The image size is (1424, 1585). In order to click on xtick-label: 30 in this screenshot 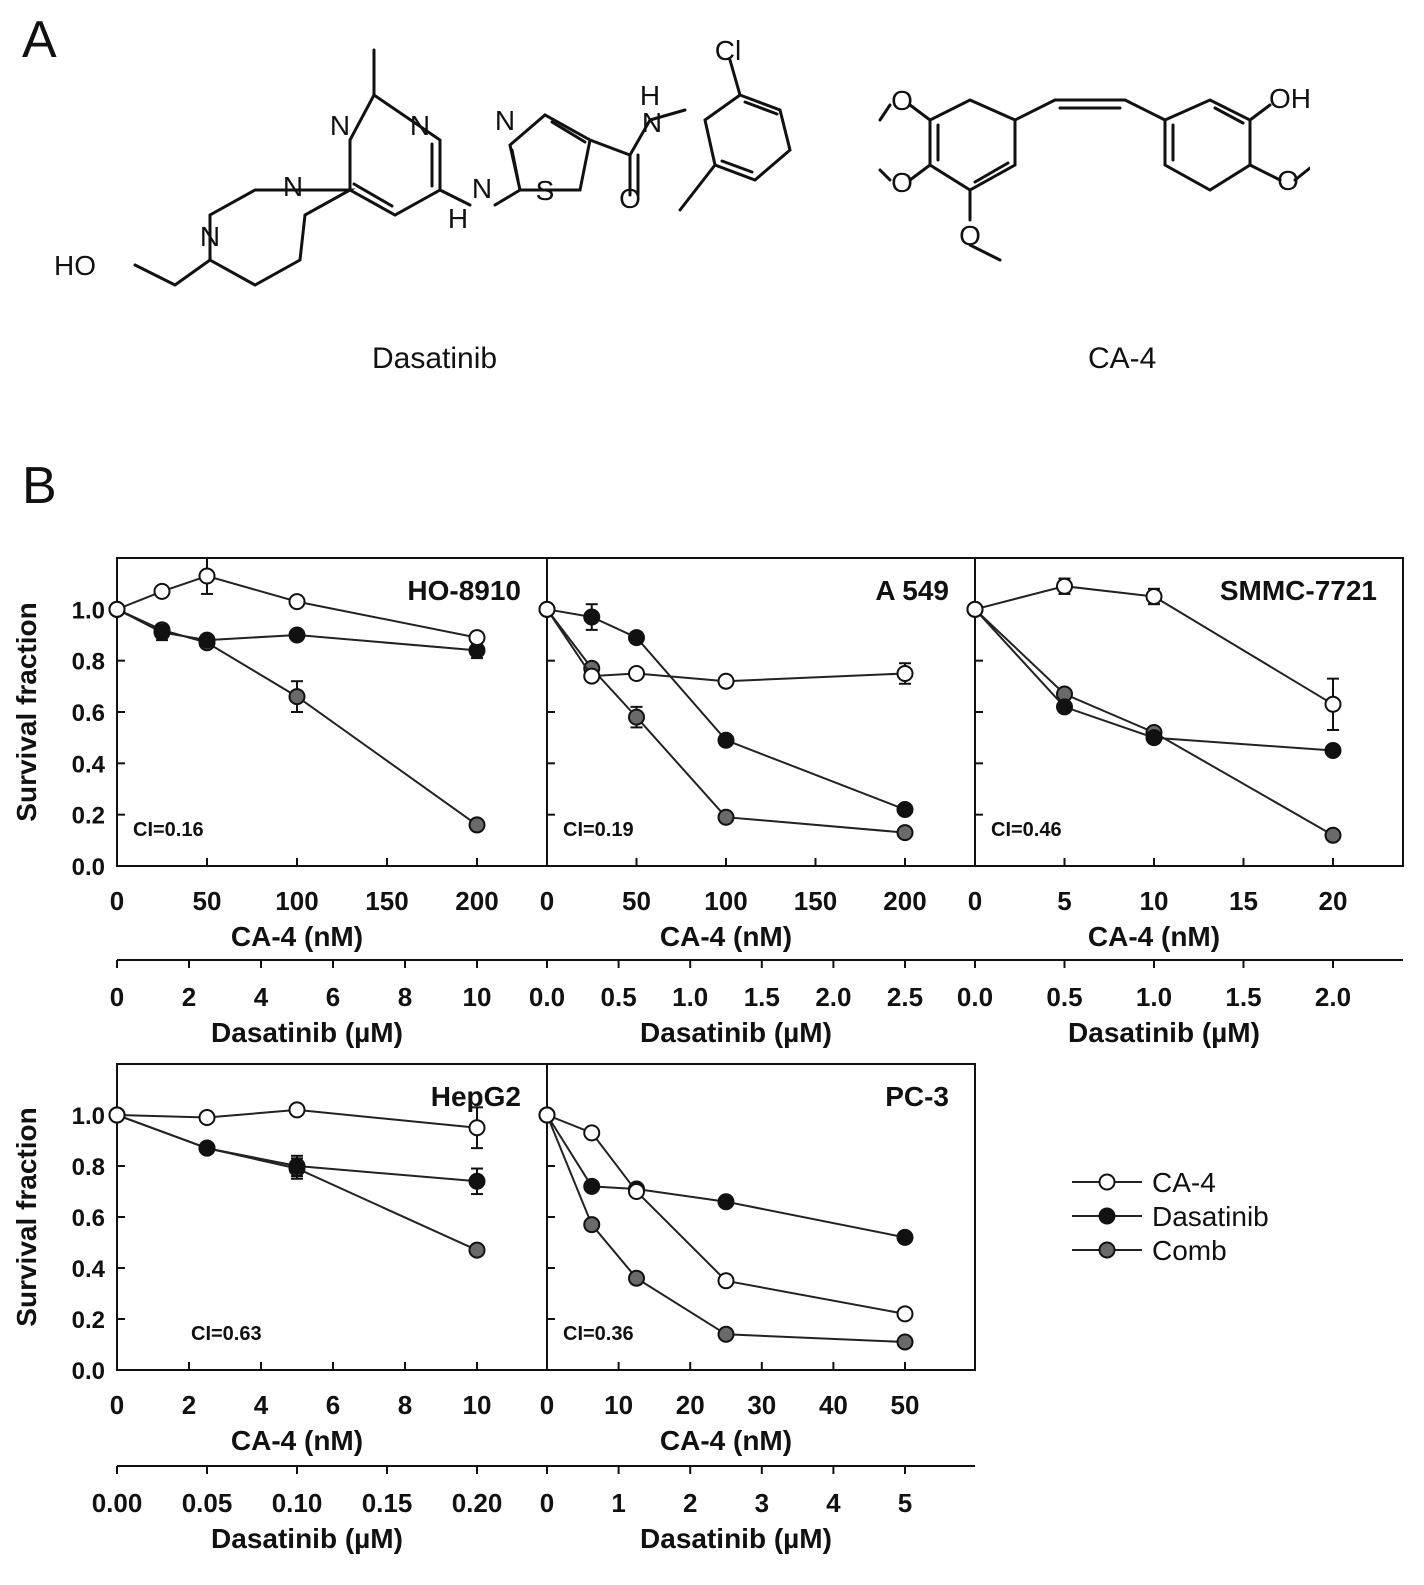, I will do `click(761, 1405)`.